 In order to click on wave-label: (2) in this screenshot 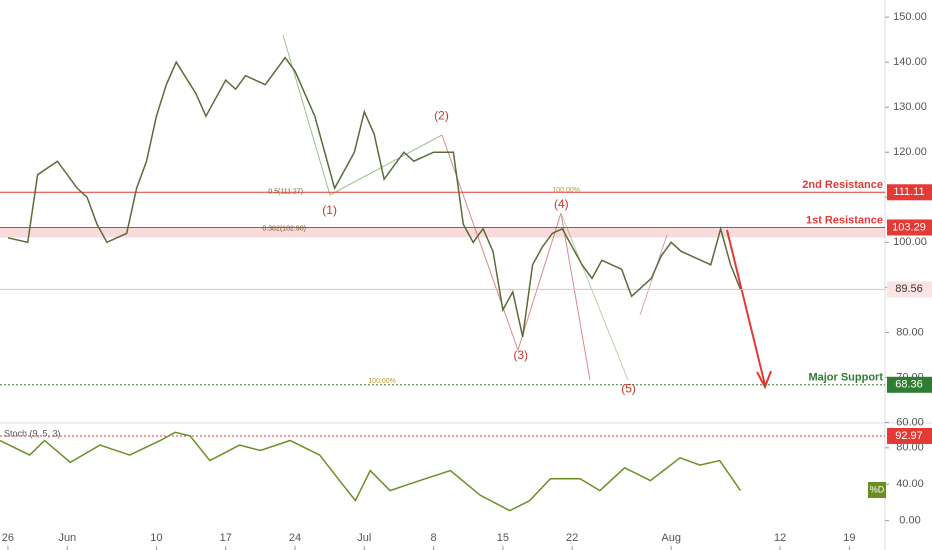, I will do `click(441, 115)`.